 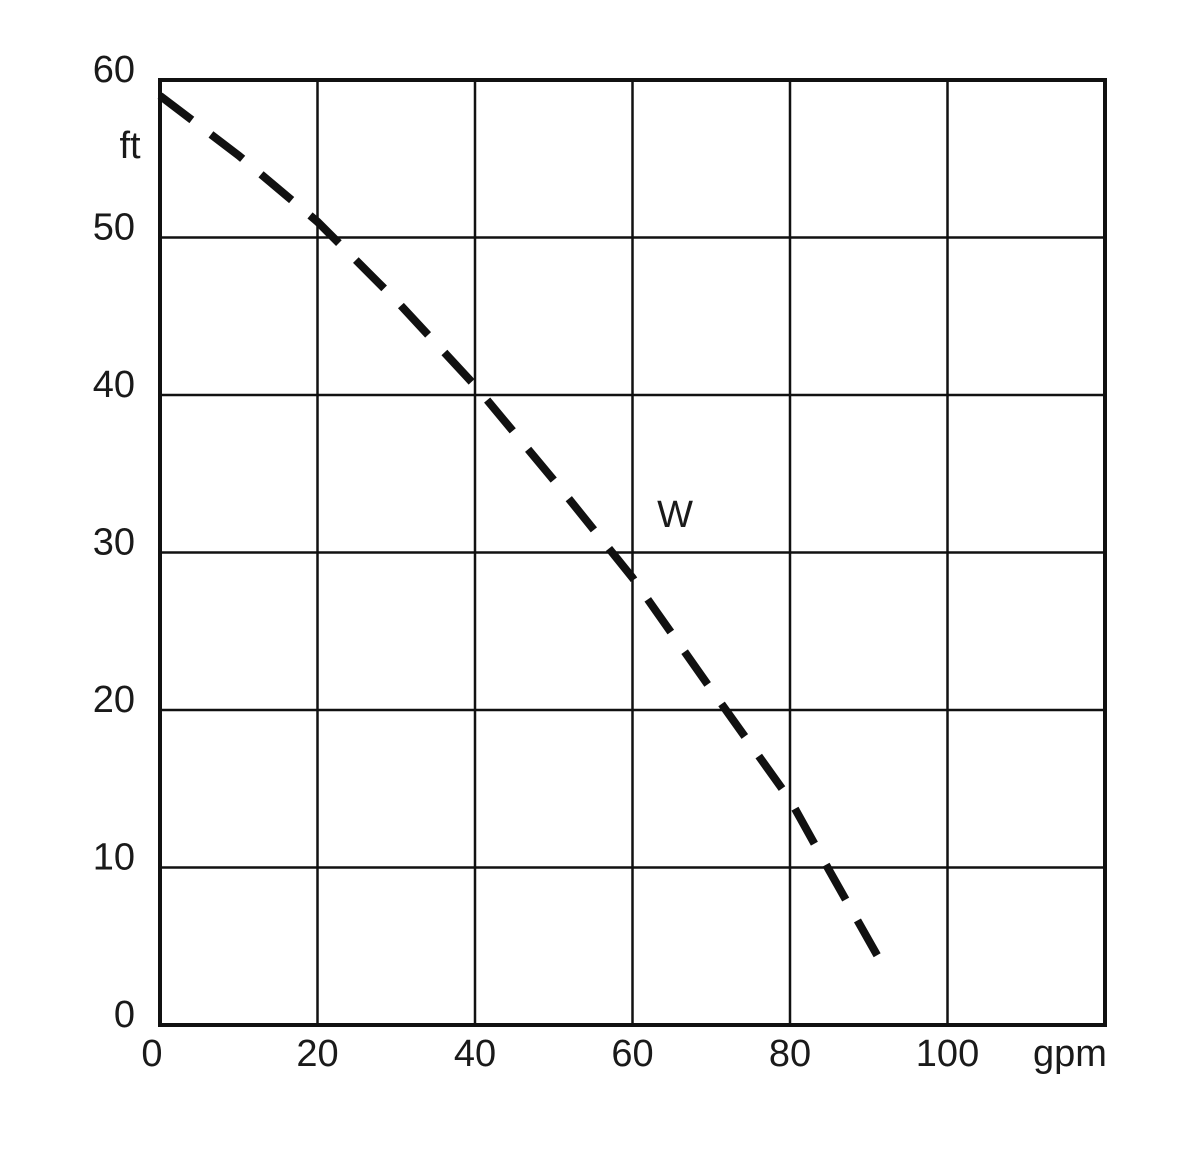 I want to click on x-tick-label: 100, so click(x=947, y=1054).